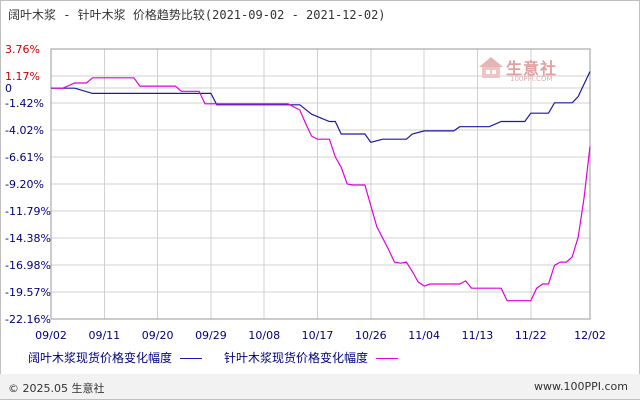 The image size is (640, 400). What do you see at coordinates (24, 103) in the screenshot?
I see `y-tick-label: -1.42%` at bounding box center [24, 103].